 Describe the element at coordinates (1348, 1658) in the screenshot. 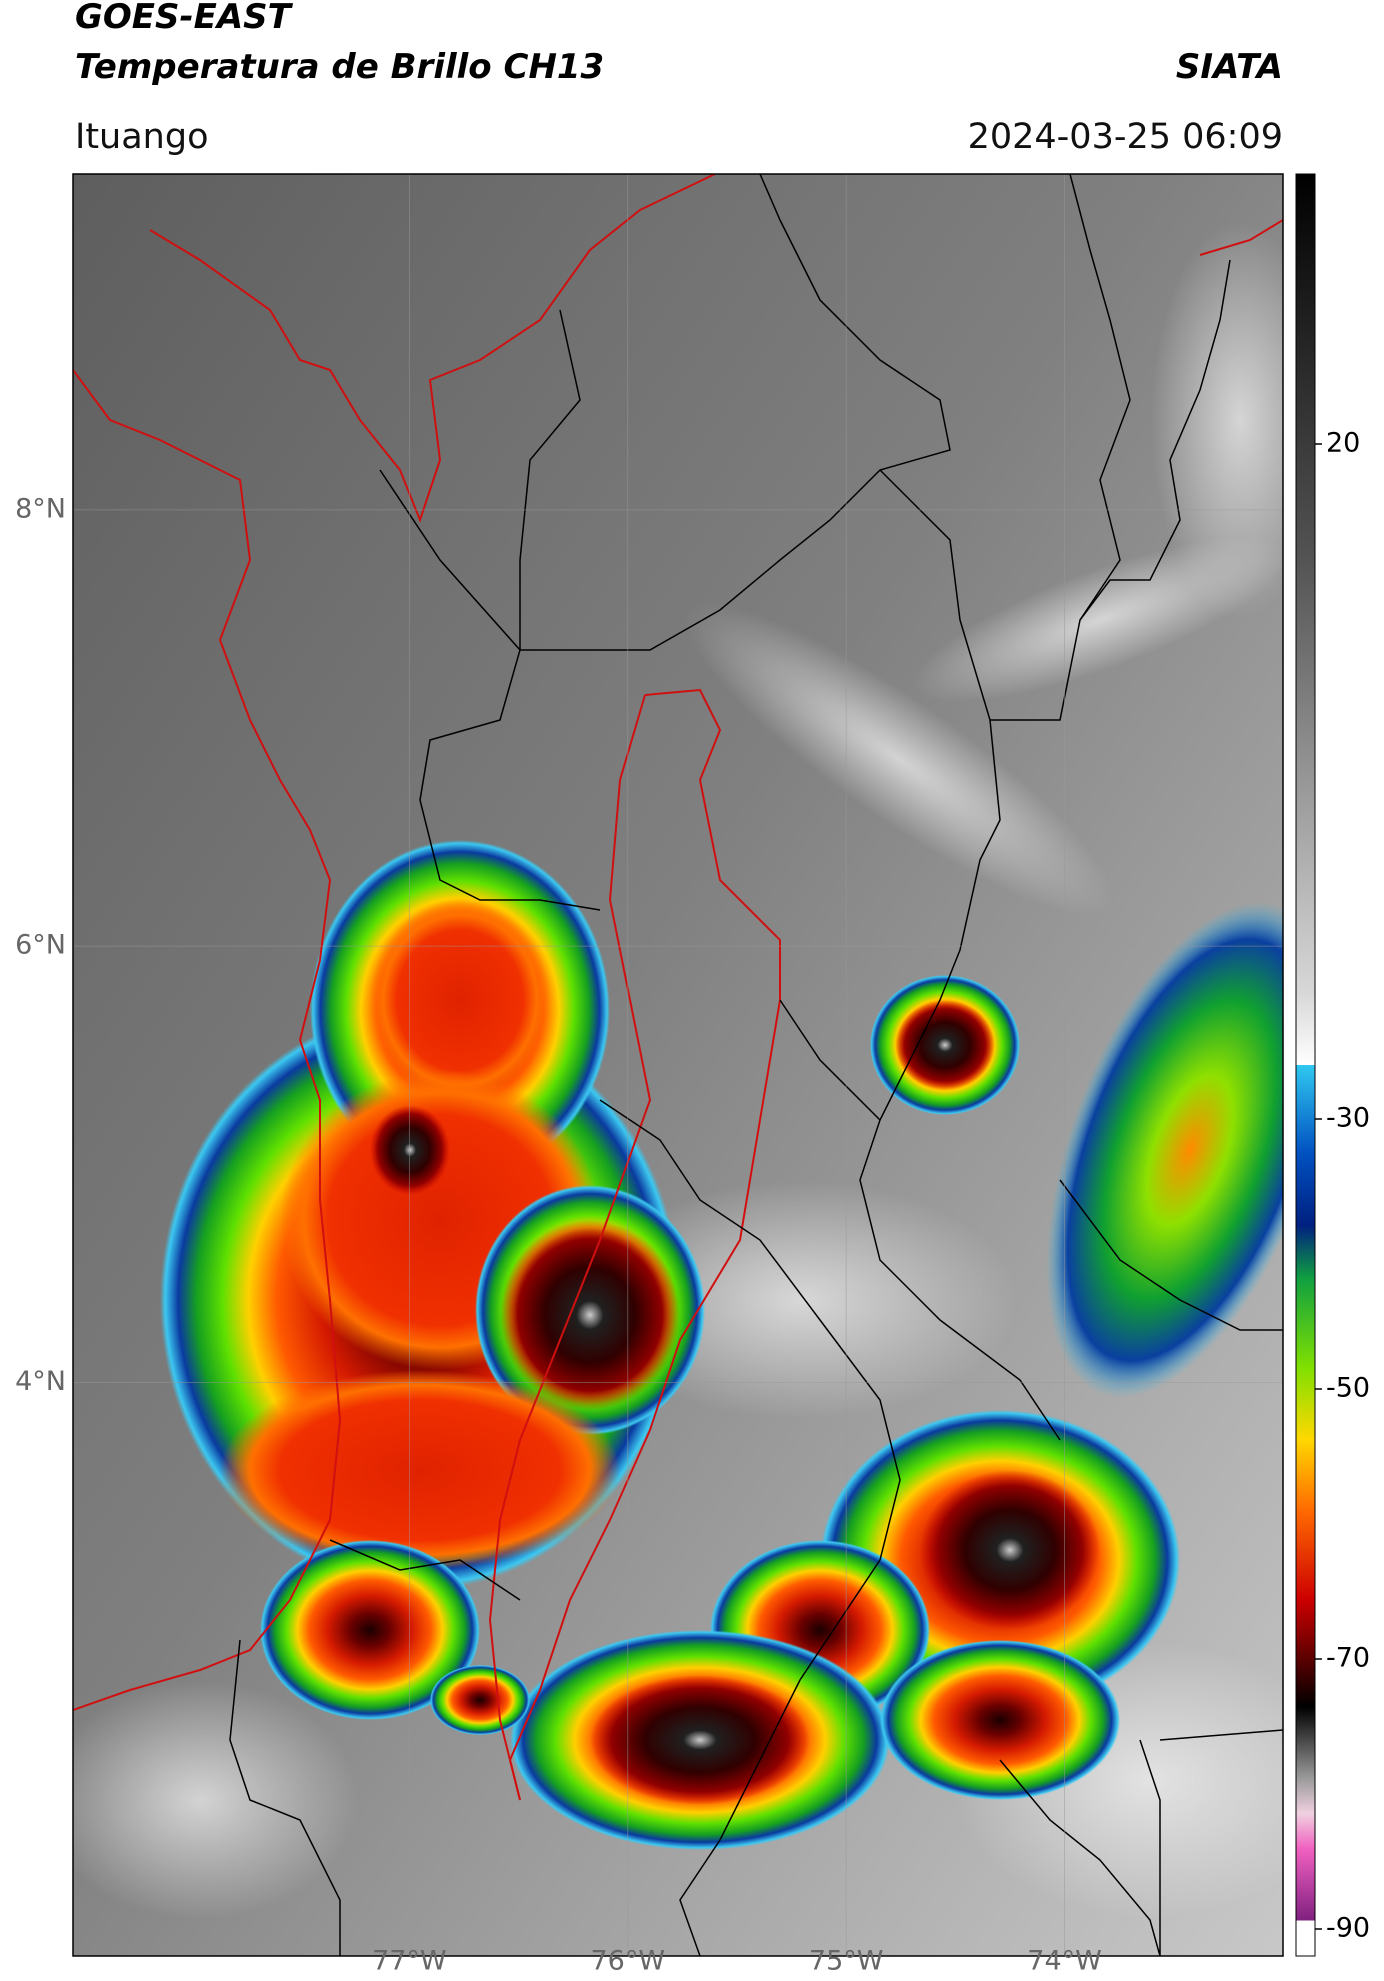

I see `colorbar-tick-label: -70` at that location.